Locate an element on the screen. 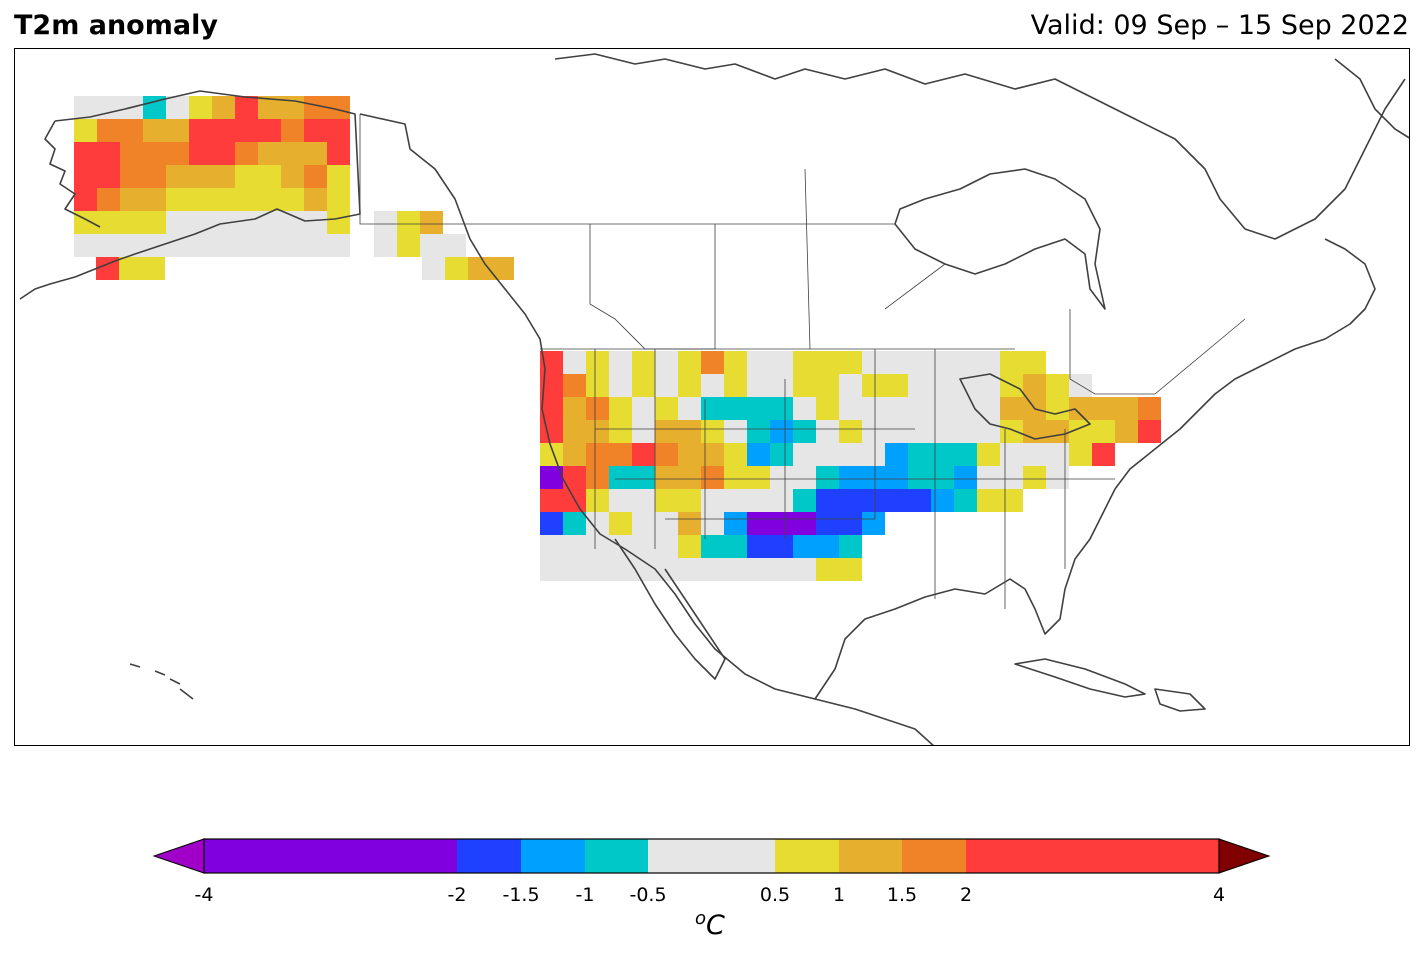 This screenshot has height=959, width=1425. colorbar-outline is located at coordinates (711, 856).